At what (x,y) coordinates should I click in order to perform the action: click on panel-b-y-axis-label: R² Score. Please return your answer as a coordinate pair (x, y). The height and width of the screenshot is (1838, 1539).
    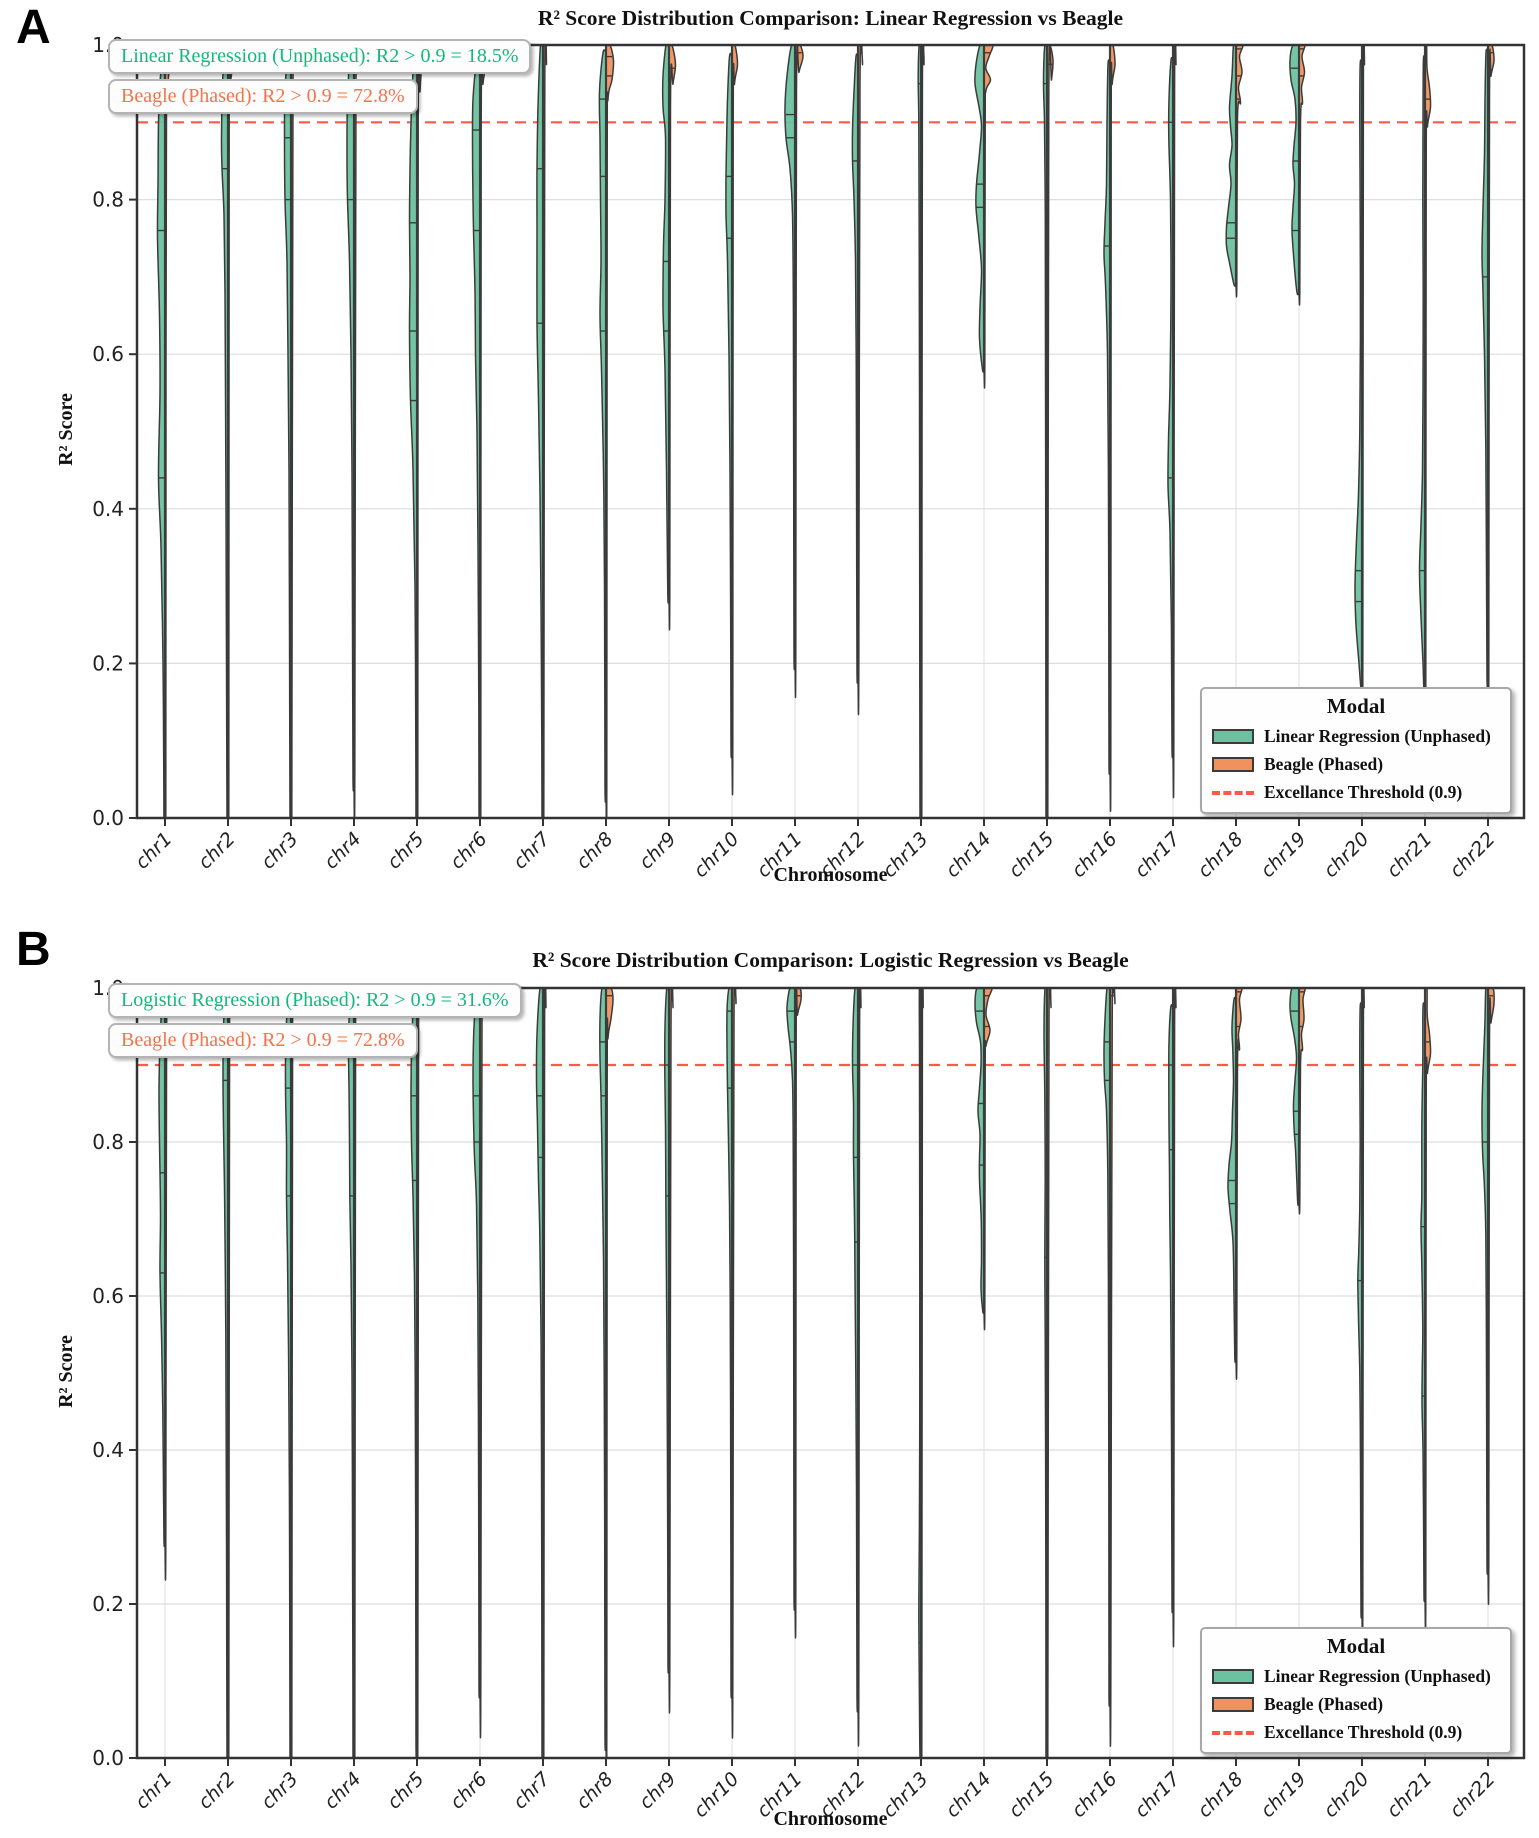
    Looking at the image, I should click on (65, 1371).